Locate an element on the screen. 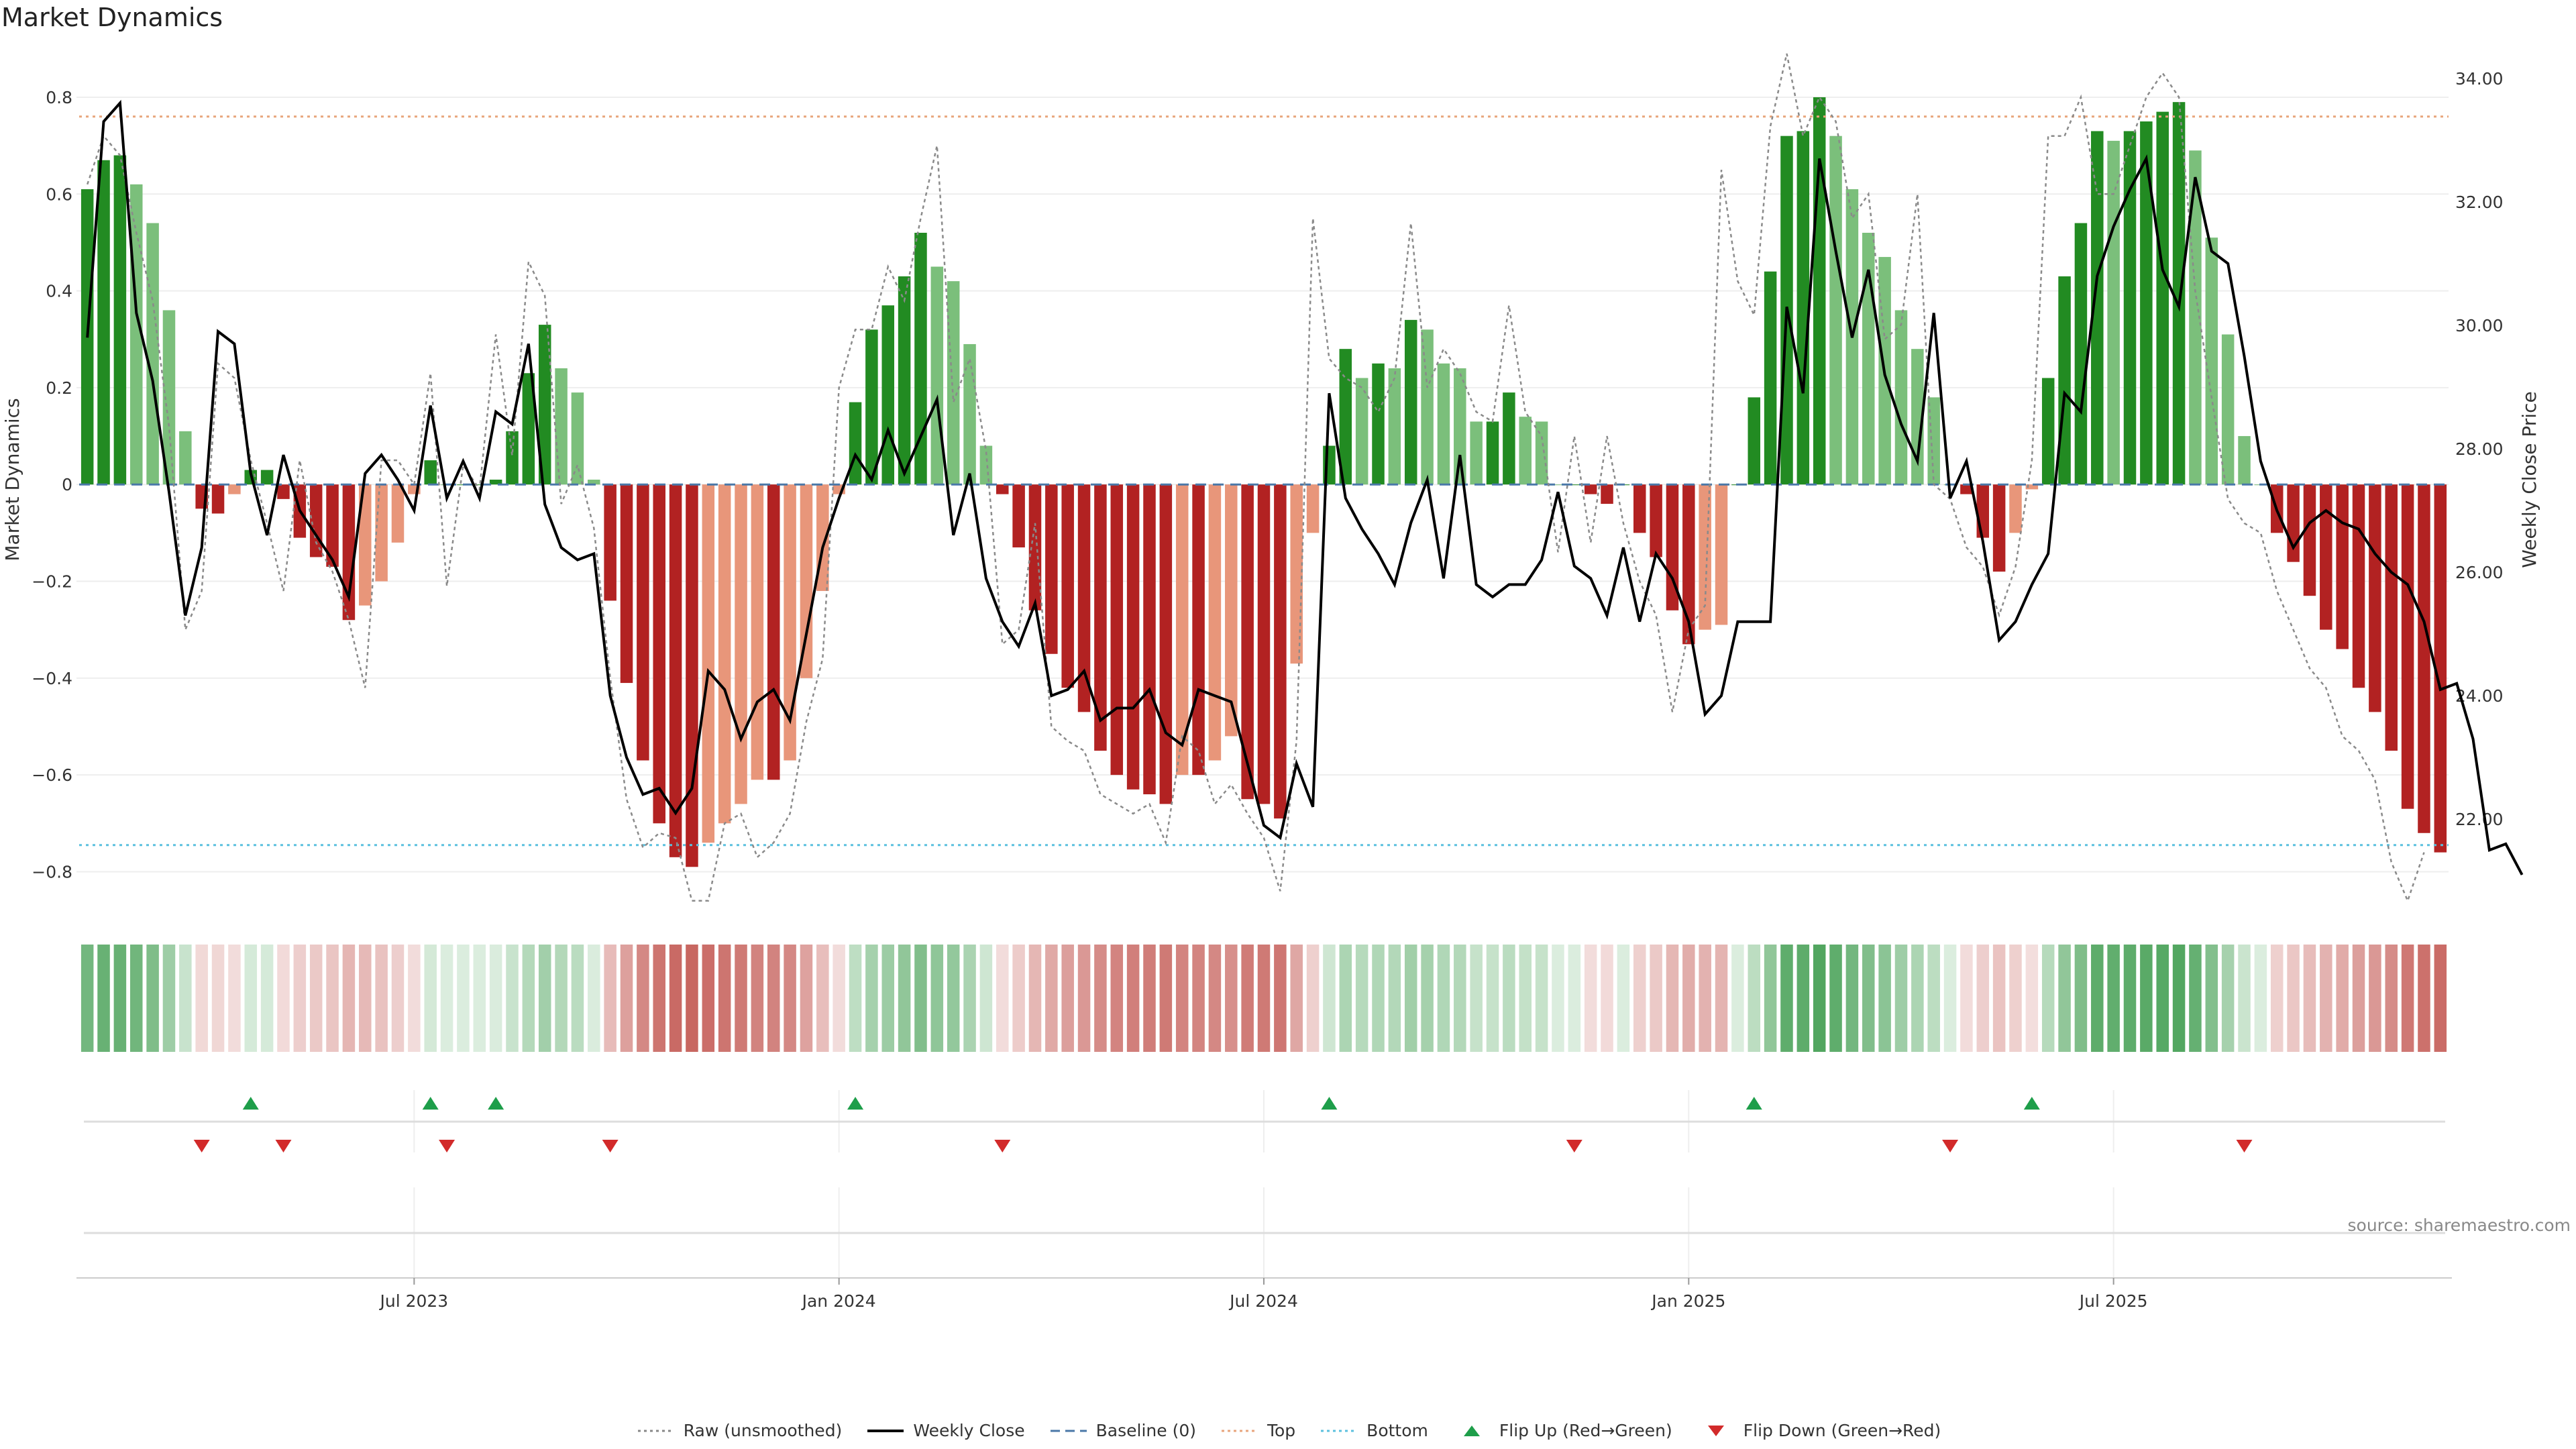 The image size is (2576, 1449). x-tick-label: Jul 2024 is located at coordinates (1263, 1301).